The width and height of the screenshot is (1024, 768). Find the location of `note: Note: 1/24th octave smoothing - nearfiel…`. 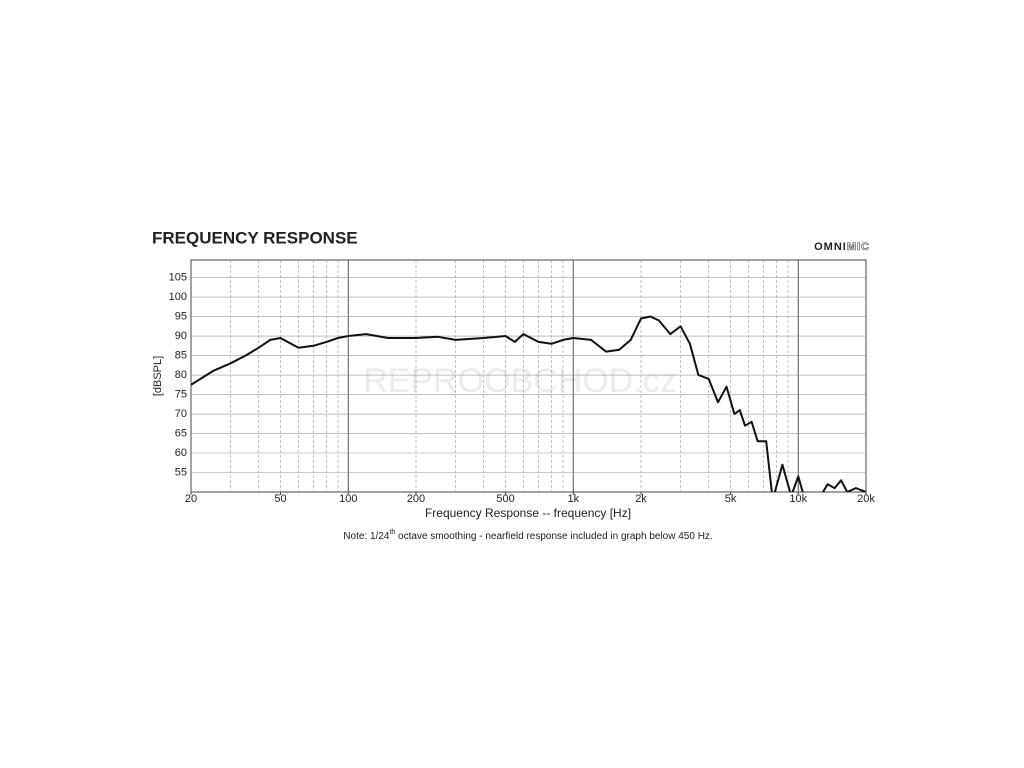

note: Note: 1/24th octave smoothing - nearfiel… is located at coordinates (527, 535).